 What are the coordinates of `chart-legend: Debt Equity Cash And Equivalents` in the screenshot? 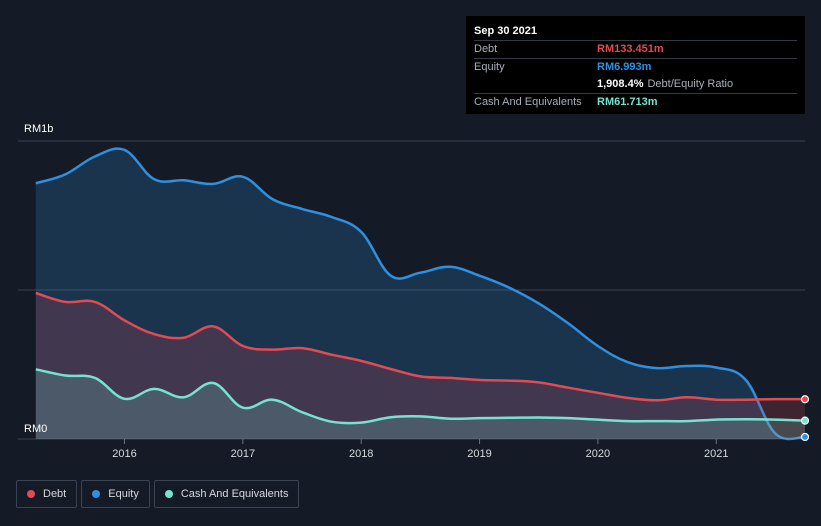 It's located at (159, 494).